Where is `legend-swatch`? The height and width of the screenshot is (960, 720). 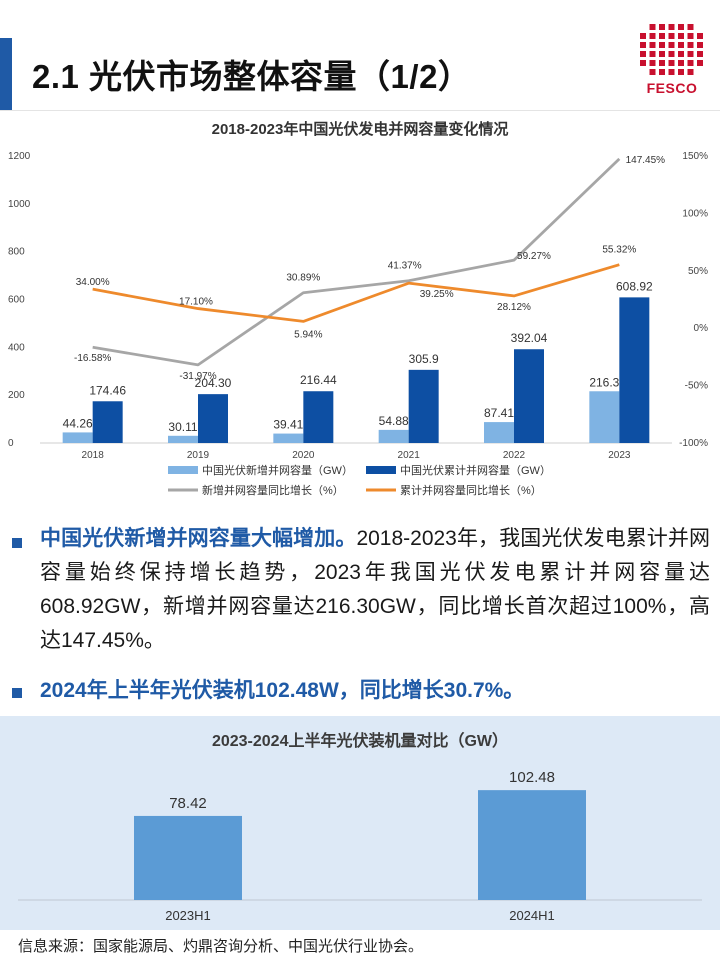 legend-swatch is located at coordinates (381, 470).